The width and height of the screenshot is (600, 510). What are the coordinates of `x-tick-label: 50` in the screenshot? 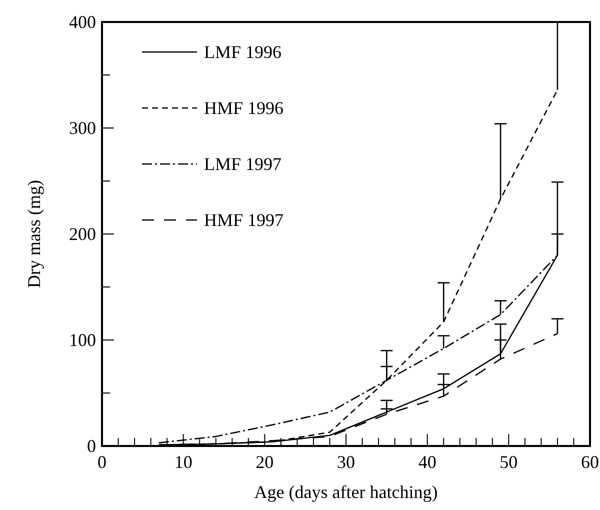 It's located at (509, 462).